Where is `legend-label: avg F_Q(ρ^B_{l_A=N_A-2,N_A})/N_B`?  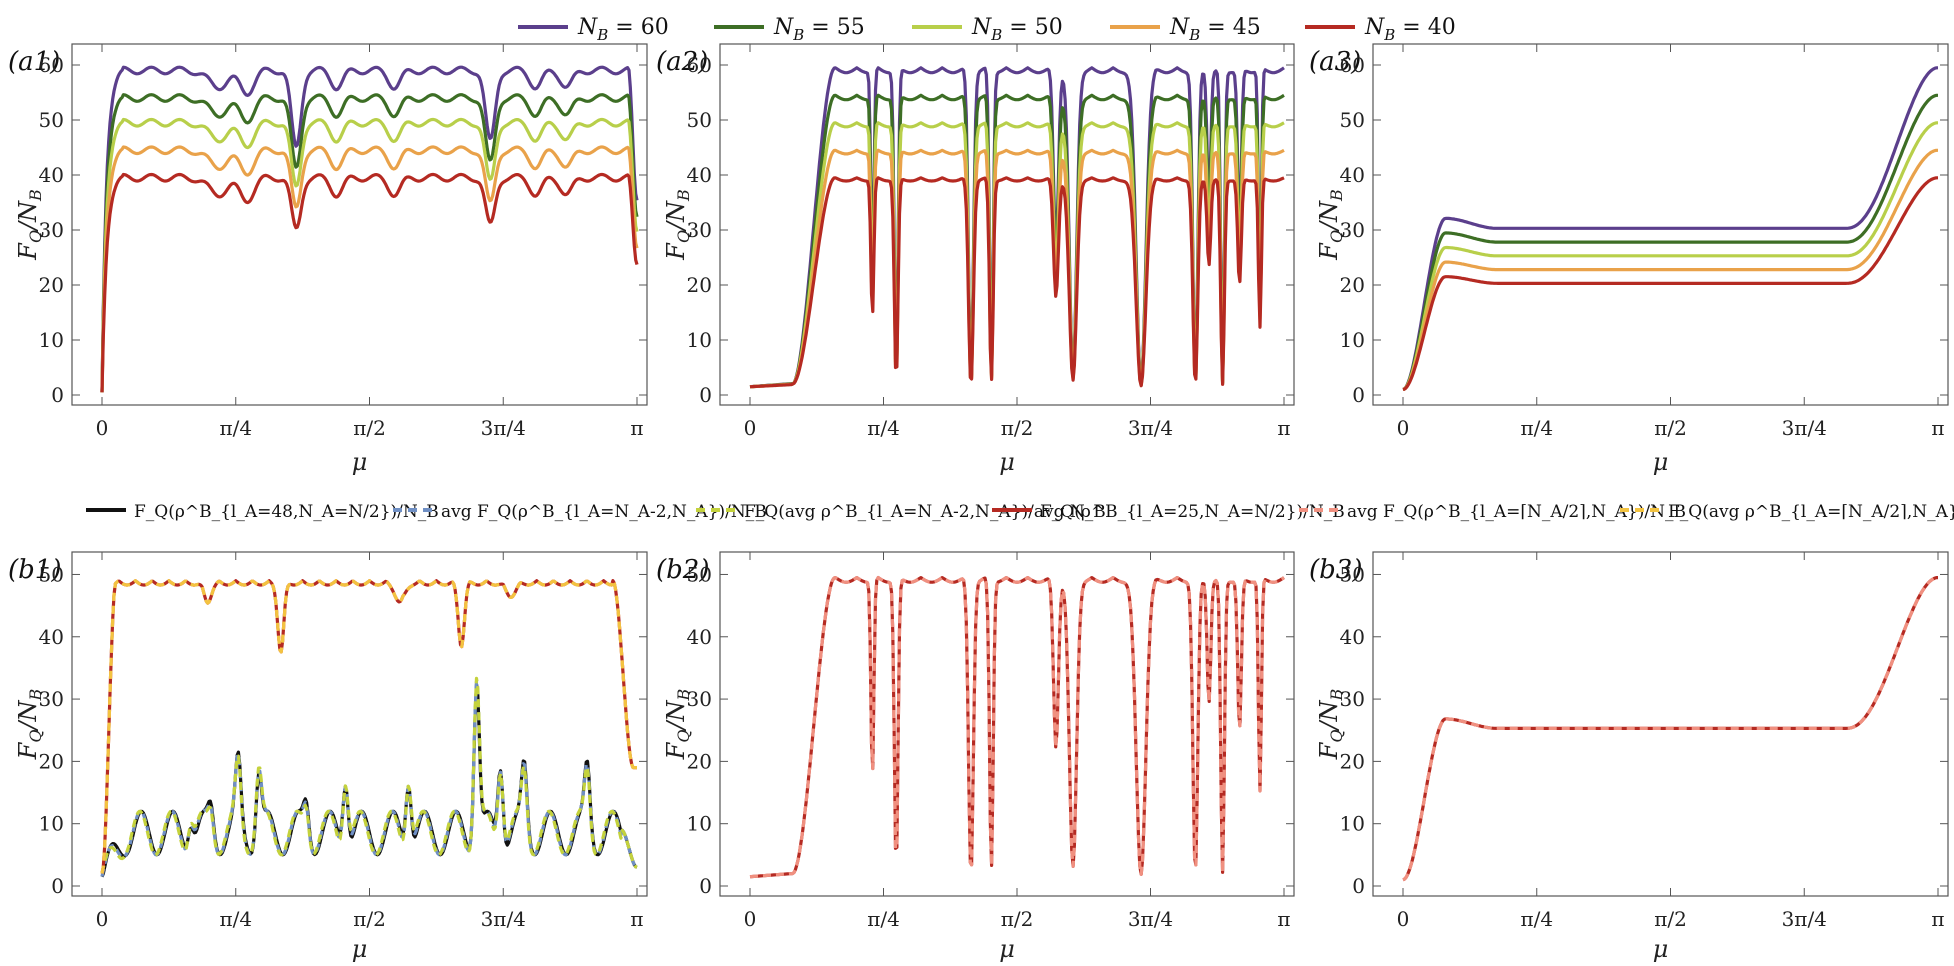
legend-label: avg F_Q(ρ^B_{l_A=N_A-2,N_A})/N_B is located at coordinates (604, 512).